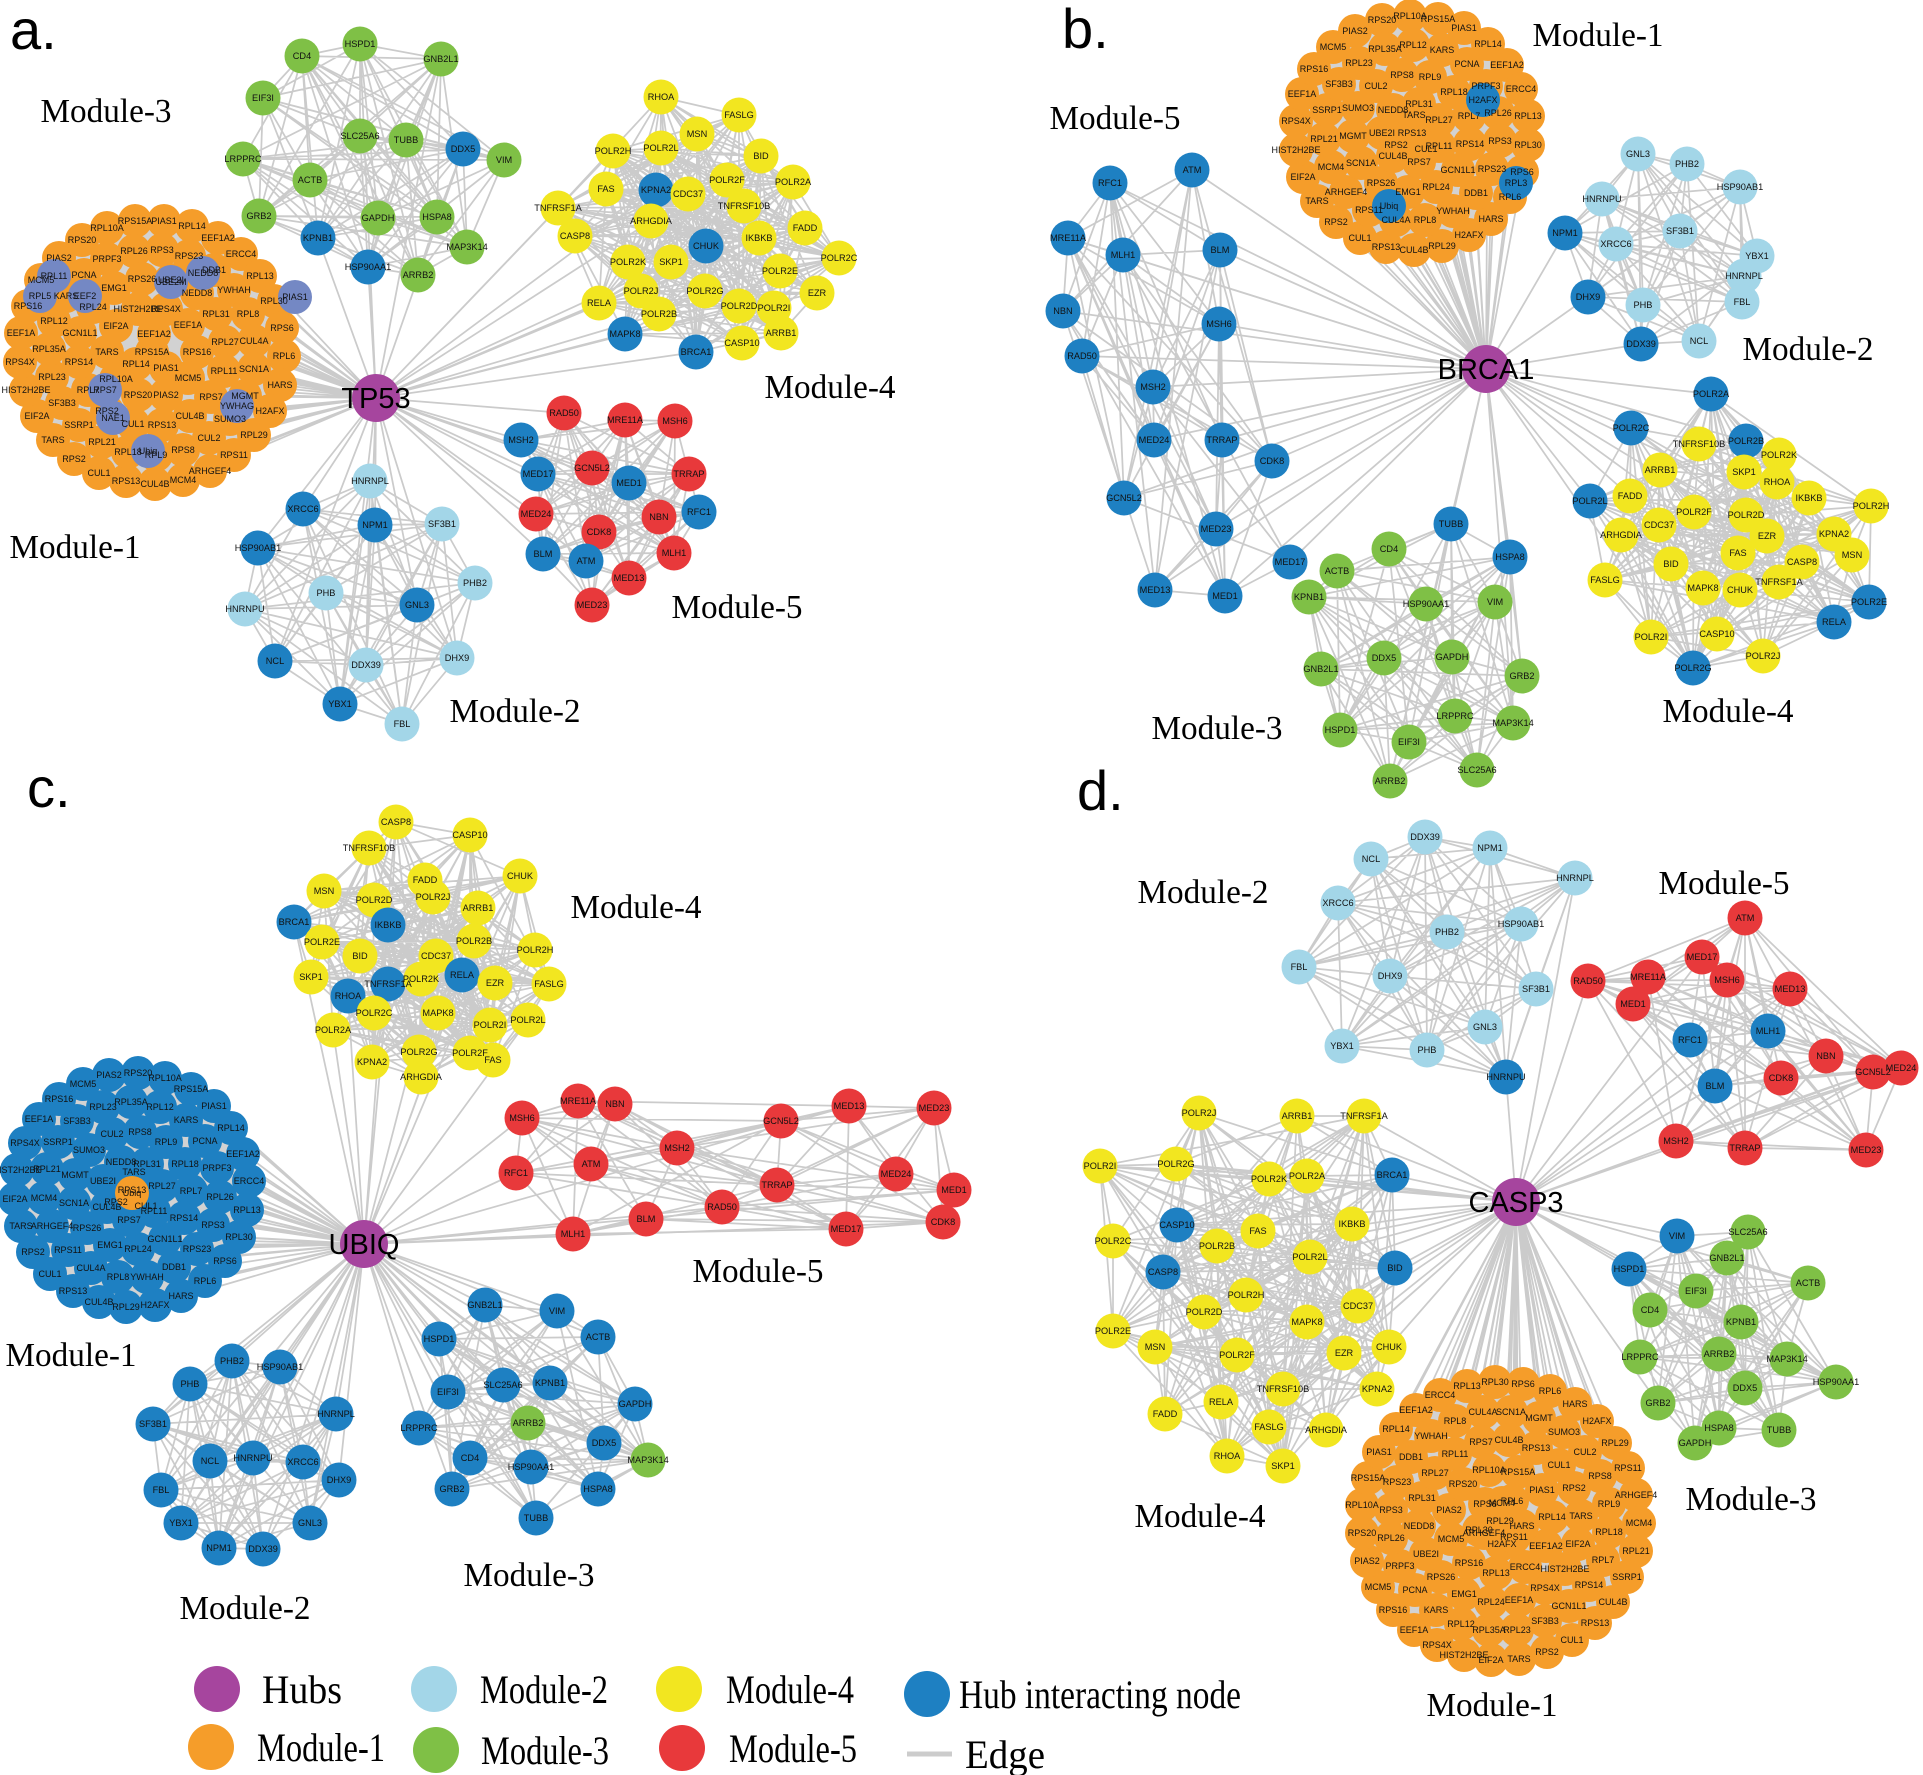 The height and width of the screenshot is (1775, 1923). What do you see at coordinates (138, 1249) in the screenshot?
I see `svg-text: RPL24` at bounding box center [138, 1249].